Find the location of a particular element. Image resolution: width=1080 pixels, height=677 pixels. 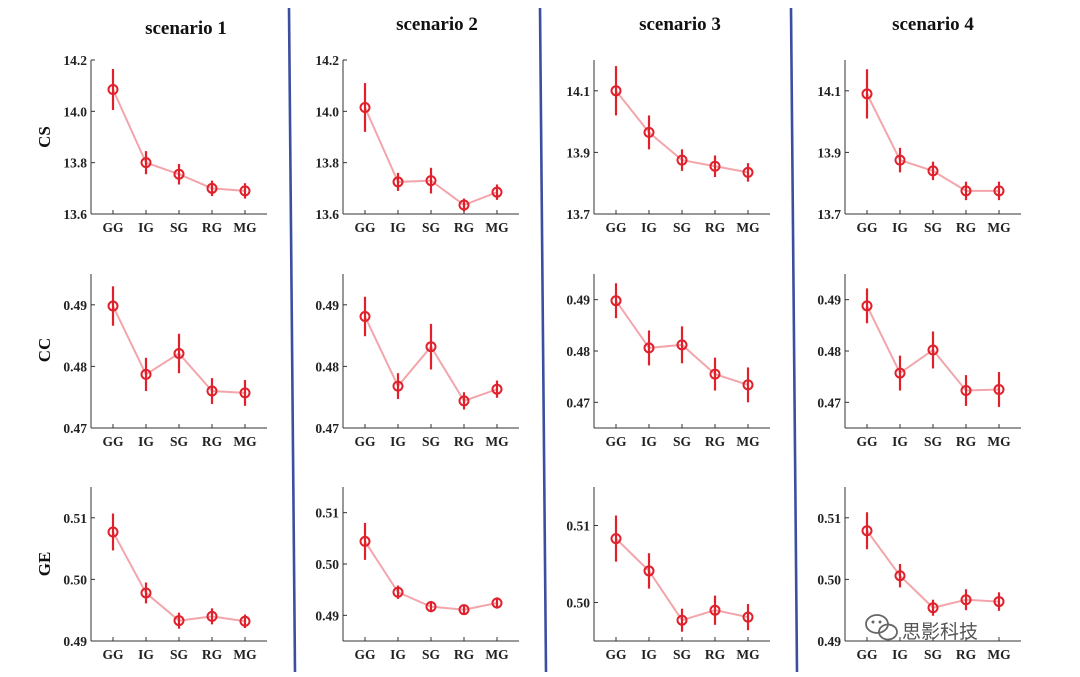

x-tick-label-cc-s1-4: MG is located at coordinates (245, 441).